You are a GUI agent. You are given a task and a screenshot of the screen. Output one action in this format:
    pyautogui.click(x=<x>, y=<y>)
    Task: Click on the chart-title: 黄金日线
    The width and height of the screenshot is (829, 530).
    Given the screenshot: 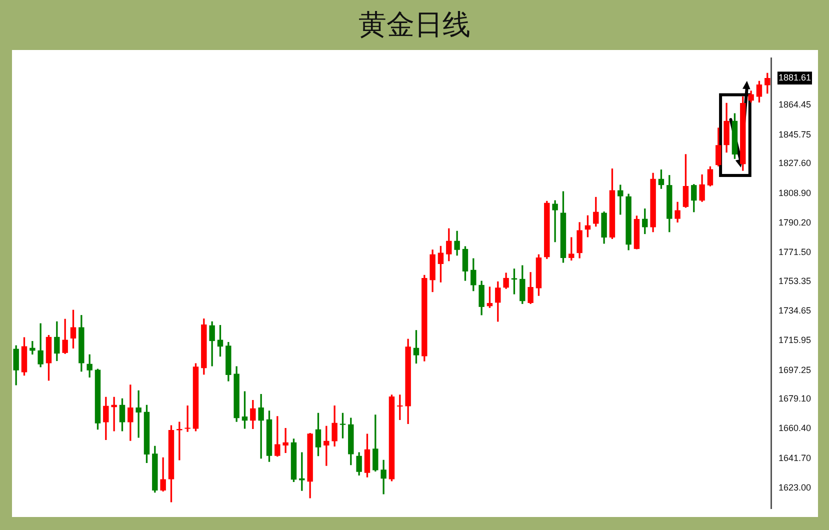 What is the action you would take?
    pyautogui.click(x=415, y=25)
    